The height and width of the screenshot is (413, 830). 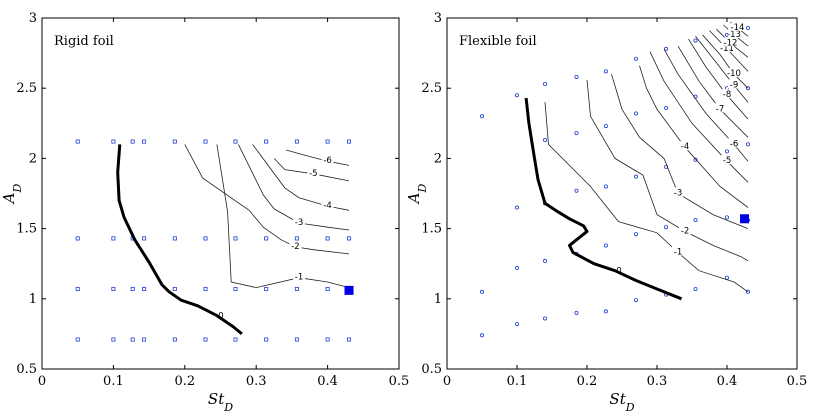 I want to click on contour-label: -8, so click(x=727, y=95).